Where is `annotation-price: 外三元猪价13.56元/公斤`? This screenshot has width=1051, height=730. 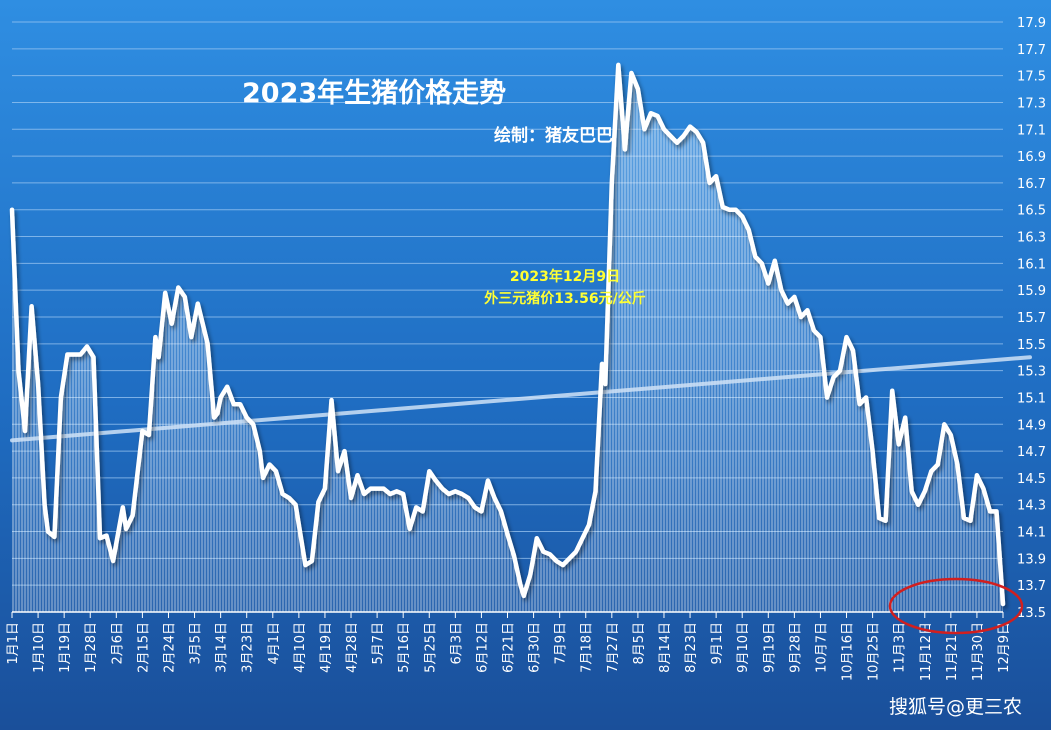
annotation-price: 外三元猪价13.56元/公斤 is located at coordinates (564, 298).